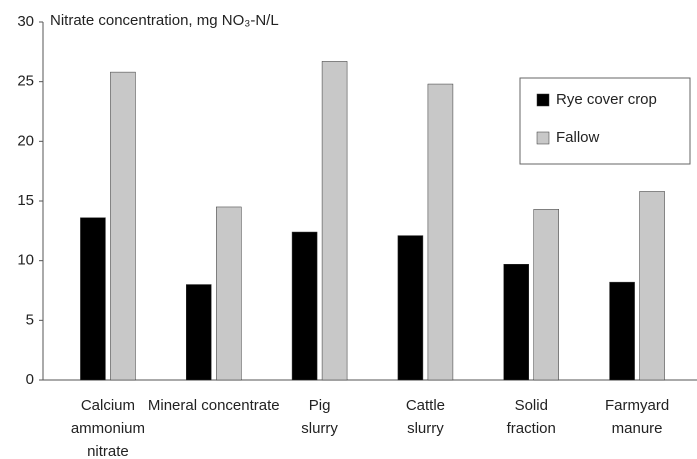 The height and width of the screenshot is (459, 697). What do you see at coordinates (425, 417) in the screenshot?
I see `x-tick-label: Cattle slurry` at bounding box center [425, 417].